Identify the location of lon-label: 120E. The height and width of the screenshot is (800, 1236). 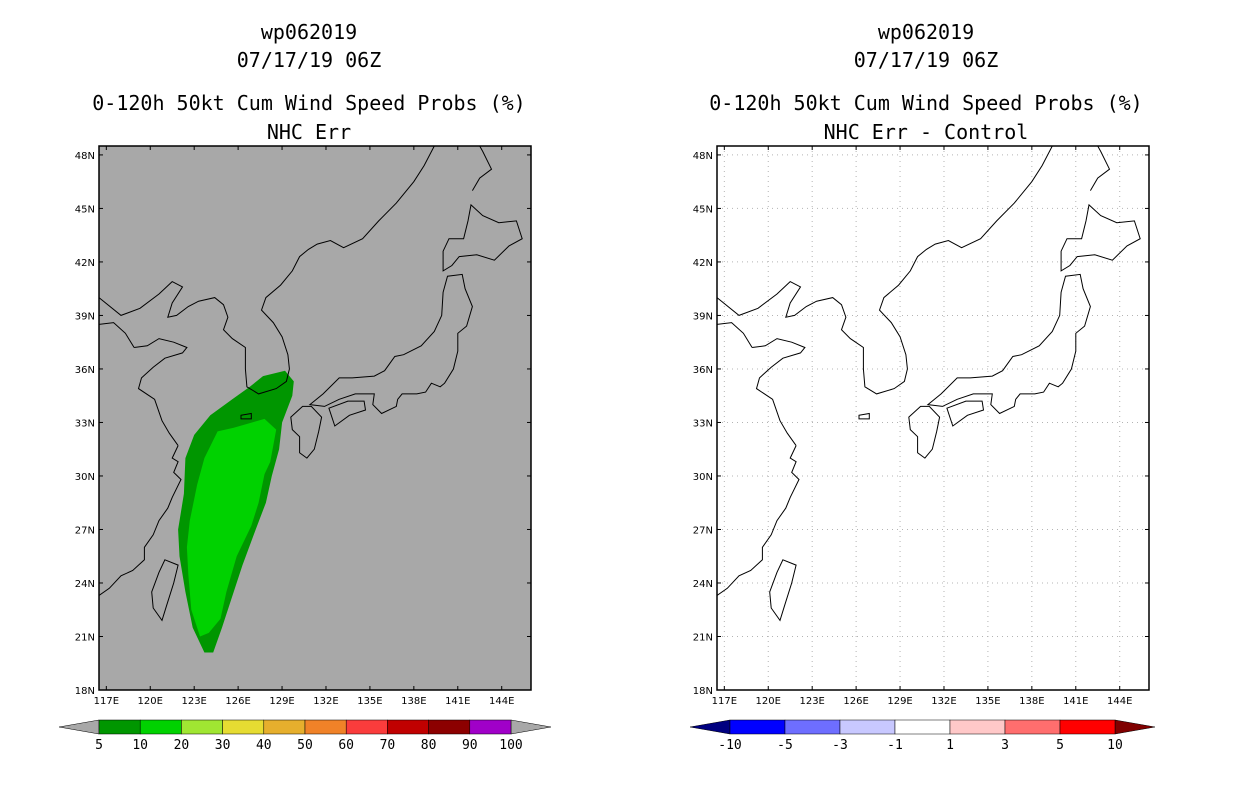
(768, 701).